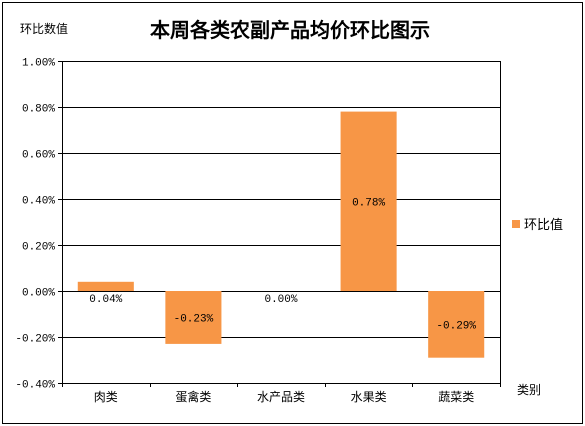 The width and height of the screenshot is (585, 426). What do you see at coordinates (38, 294) in the screenshot?
I see `y-tick-label: 0.00%` at bounding box center [38, 294].